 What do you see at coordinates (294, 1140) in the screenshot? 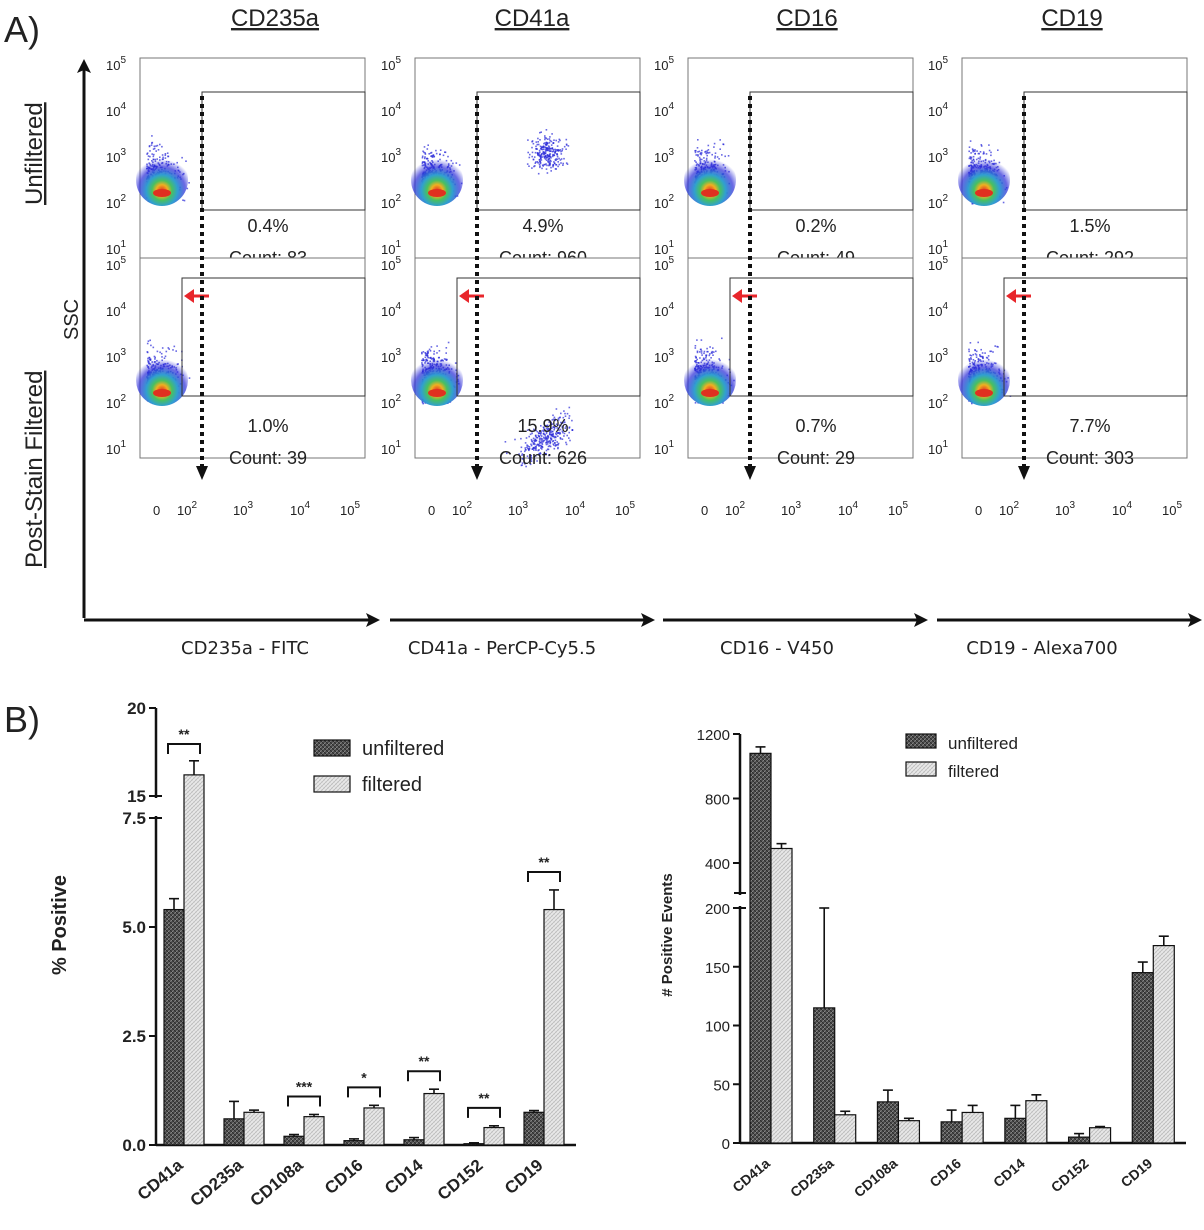
I see `bar-unfiltered-cd108a` at bounding box center [294, 1140].